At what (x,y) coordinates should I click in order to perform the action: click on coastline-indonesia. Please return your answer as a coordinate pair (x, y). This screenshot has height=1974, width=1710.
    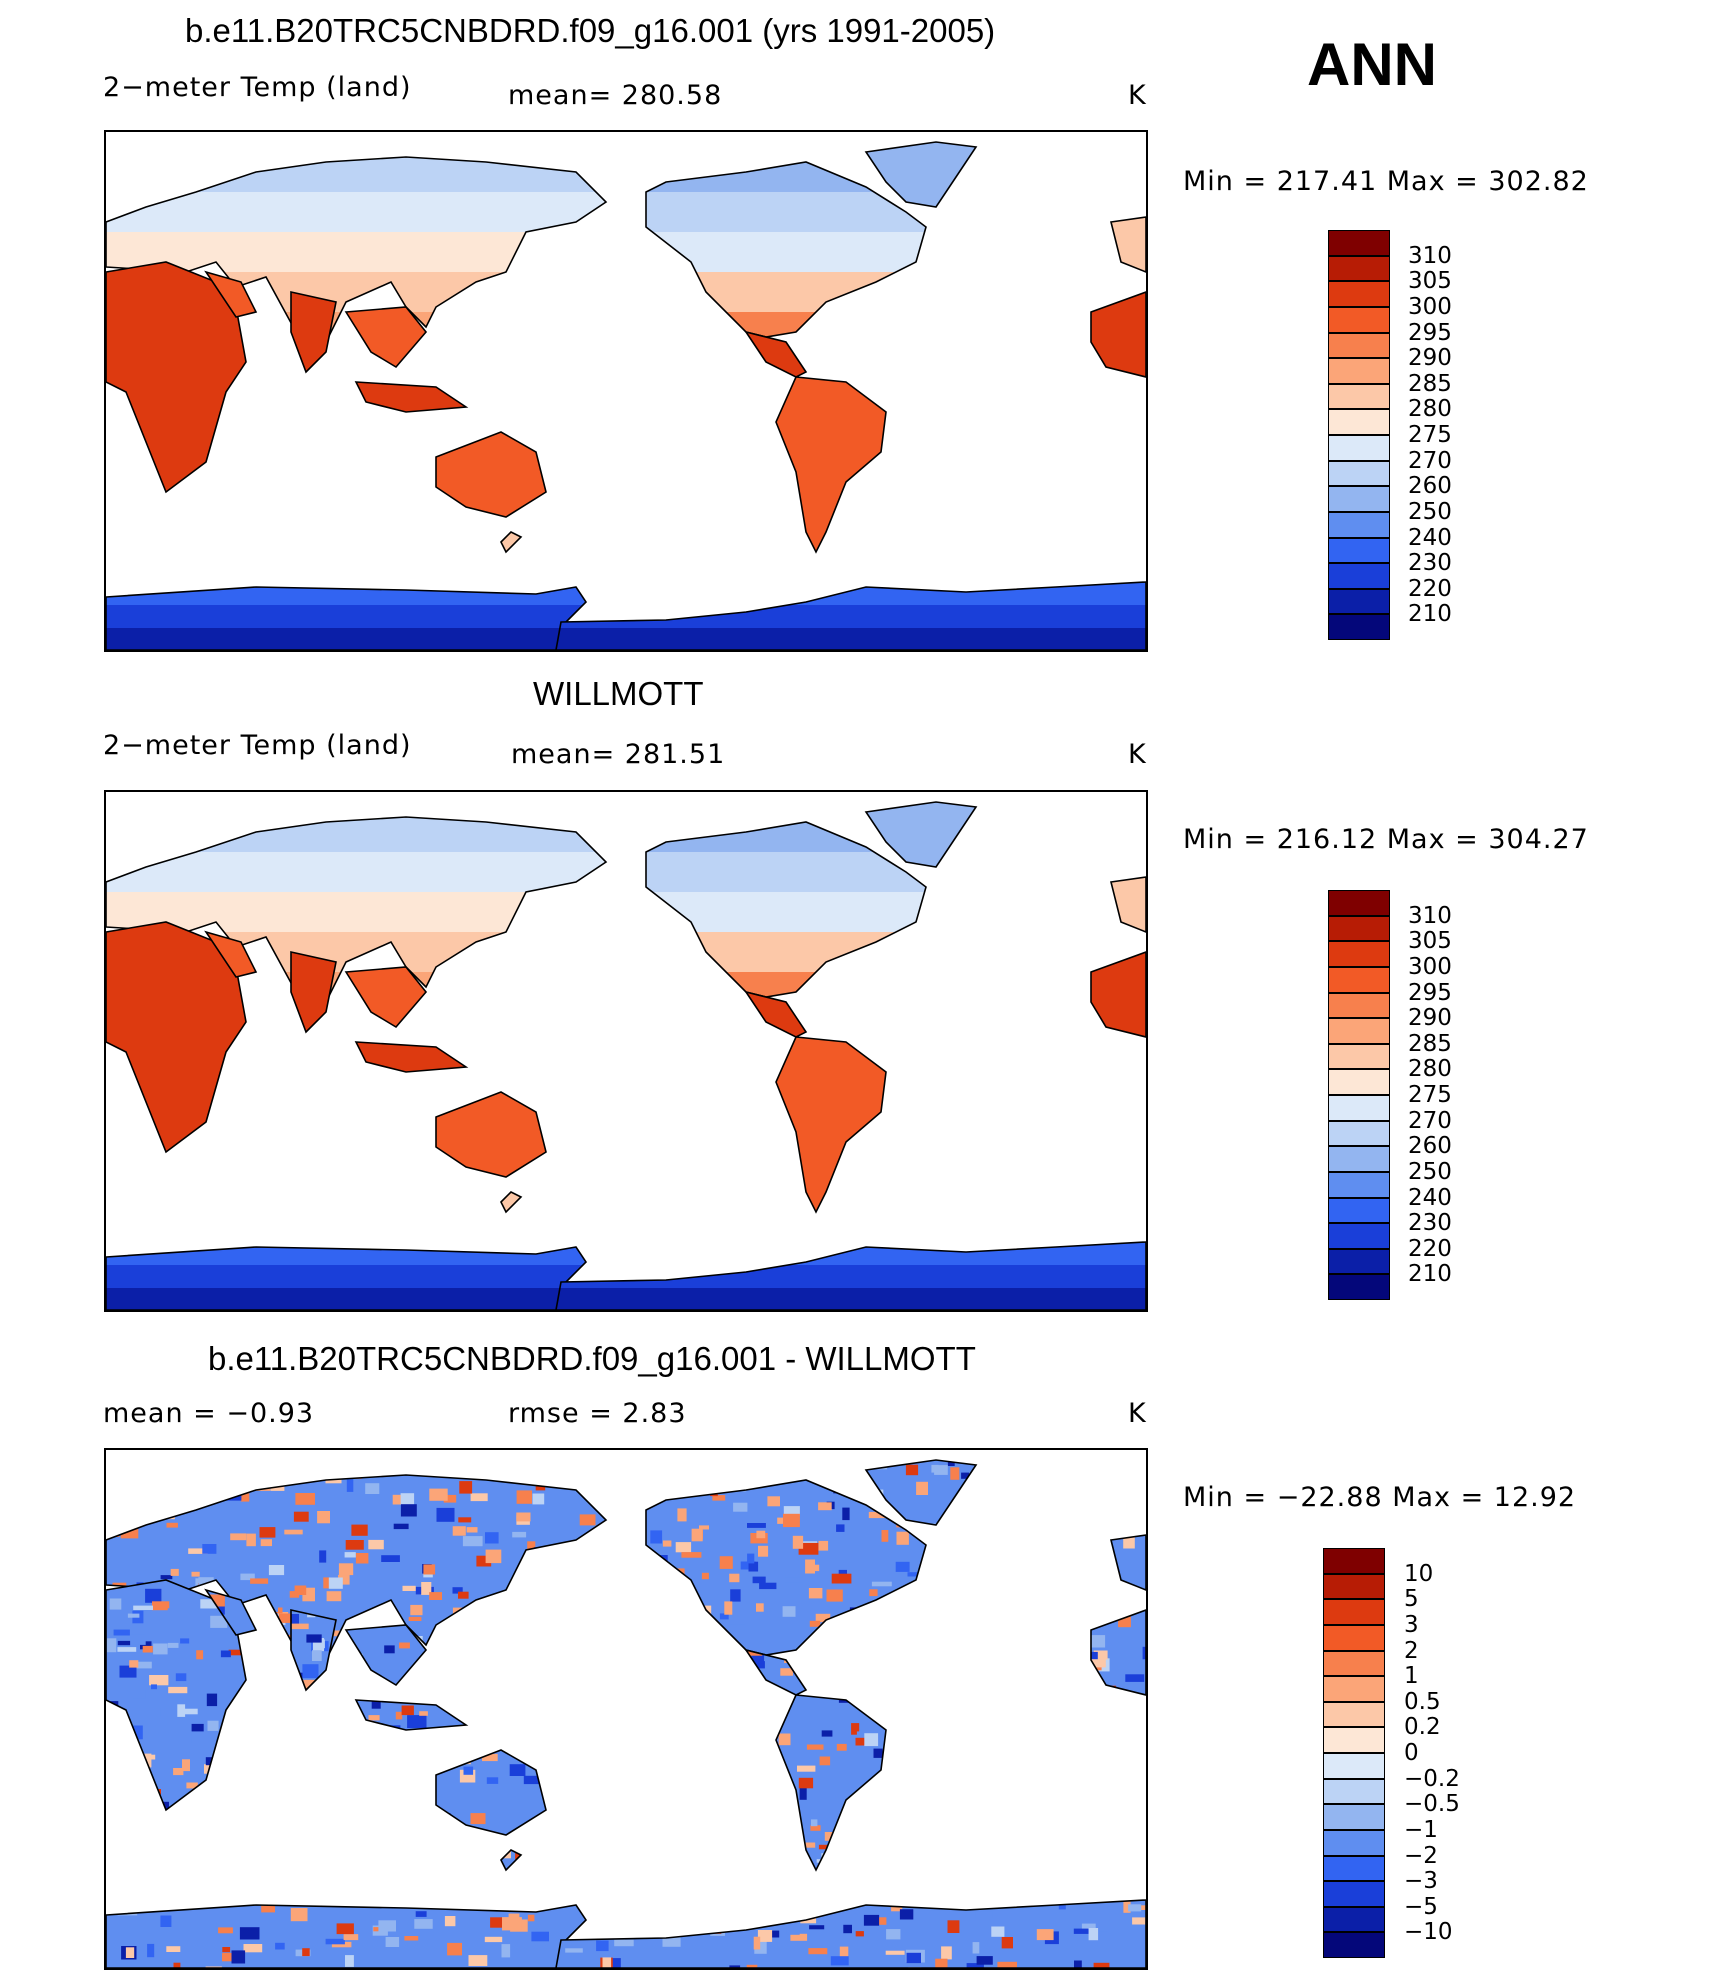
    Looking at the image, I should click on (411, 397).